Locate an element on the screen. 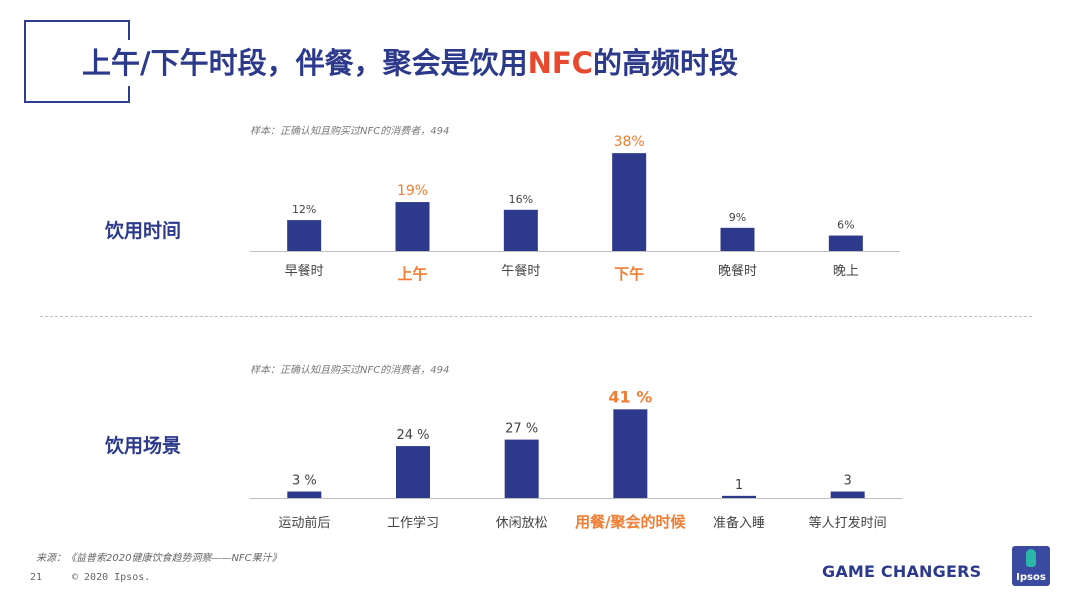 This screenshot has height=608, width=1080. value-label-time-2: 19% is located at coordinates (412, 191).